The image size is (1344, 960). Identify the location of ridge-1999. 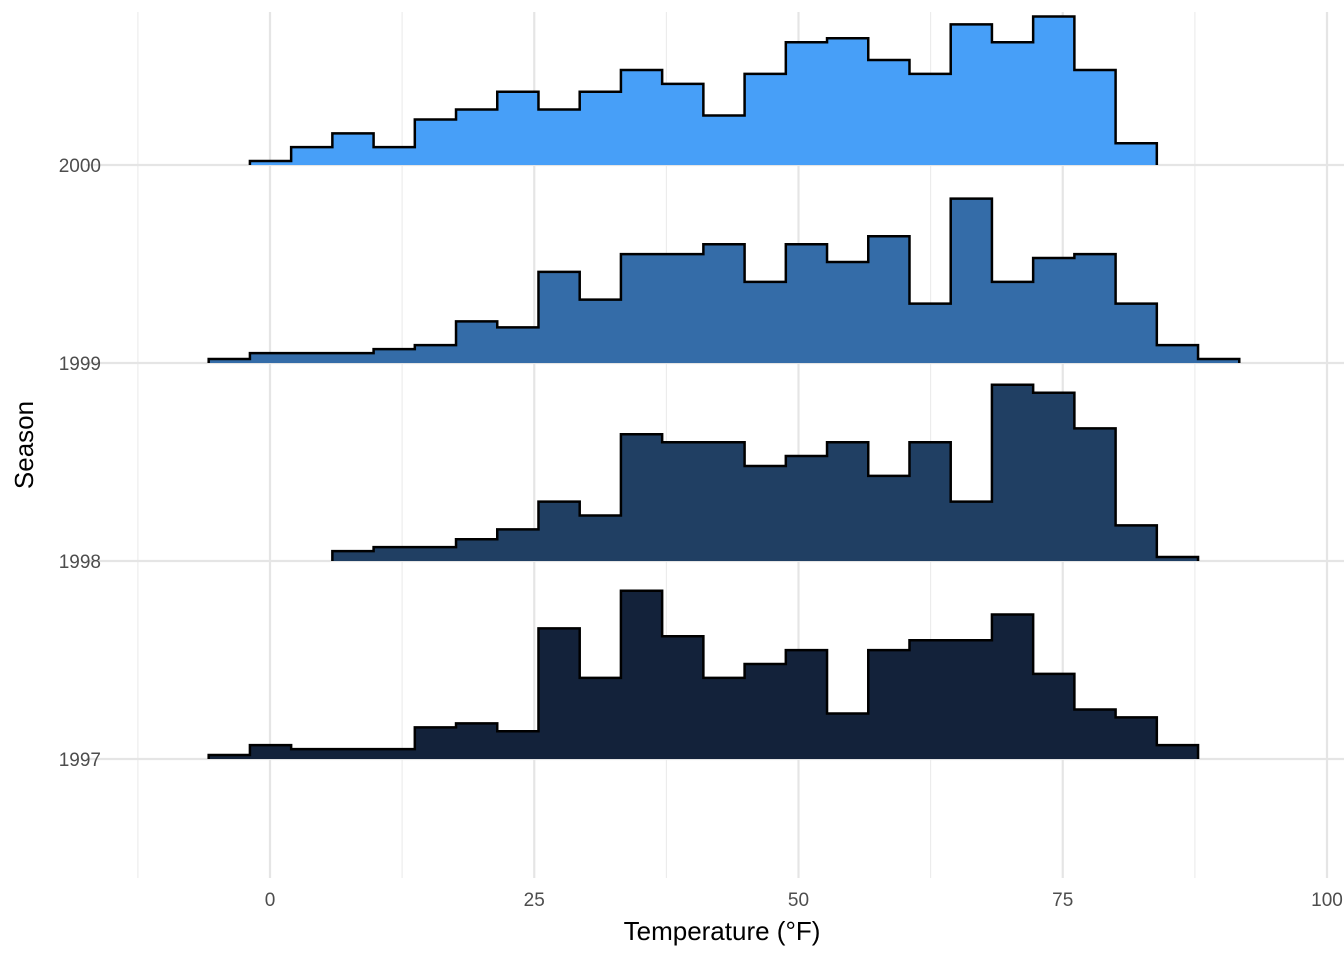
(724, 280).